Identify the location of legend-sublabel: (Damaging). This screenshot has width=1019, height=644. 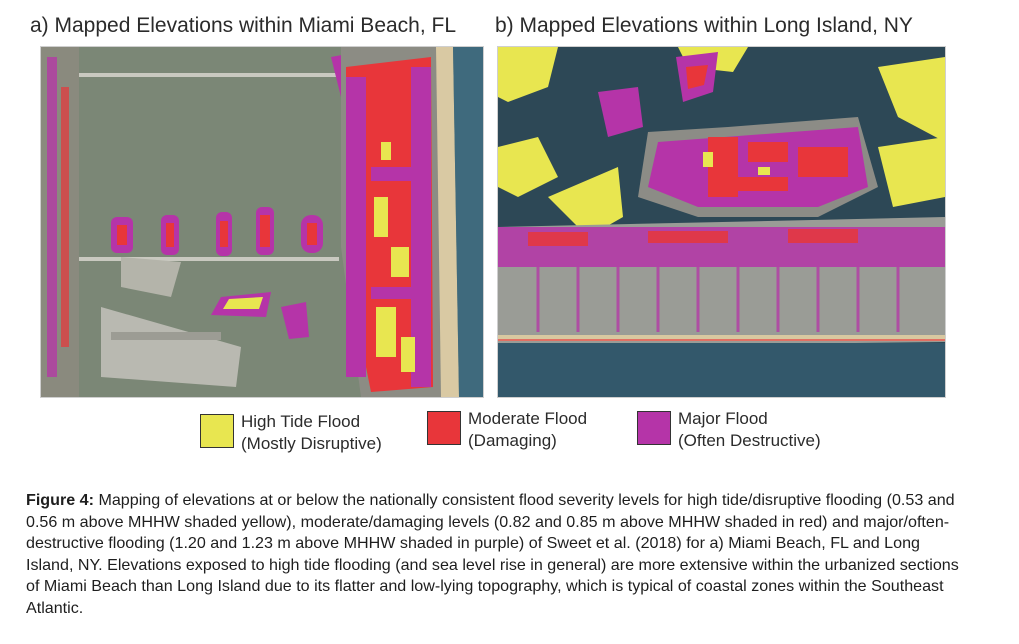
(512, 440).